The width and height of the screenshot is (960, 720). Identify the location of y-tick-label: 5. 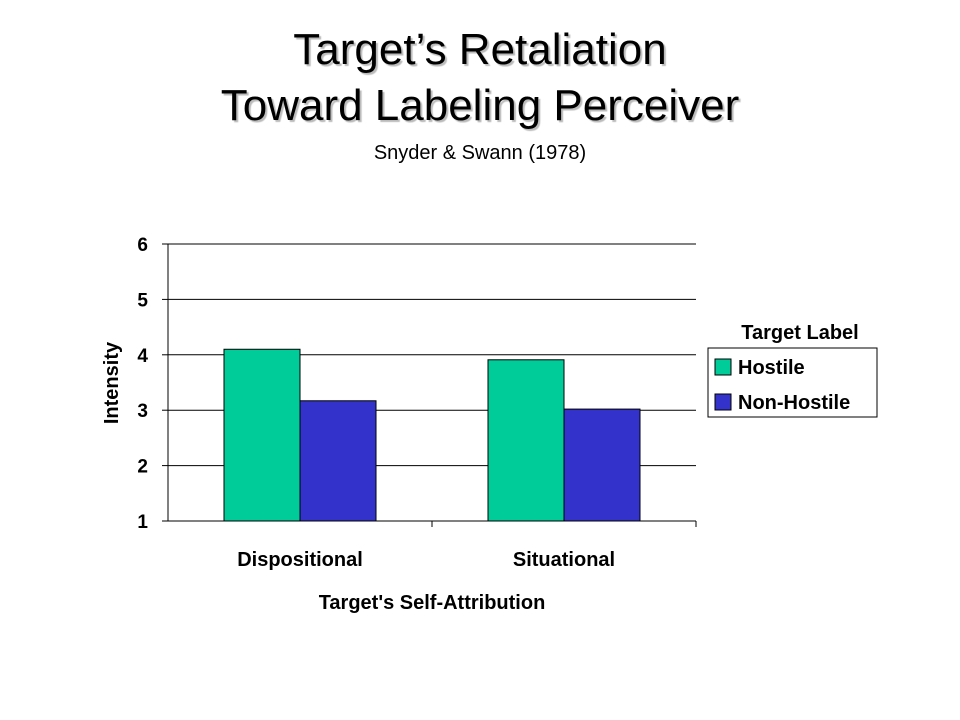
(142, 300).